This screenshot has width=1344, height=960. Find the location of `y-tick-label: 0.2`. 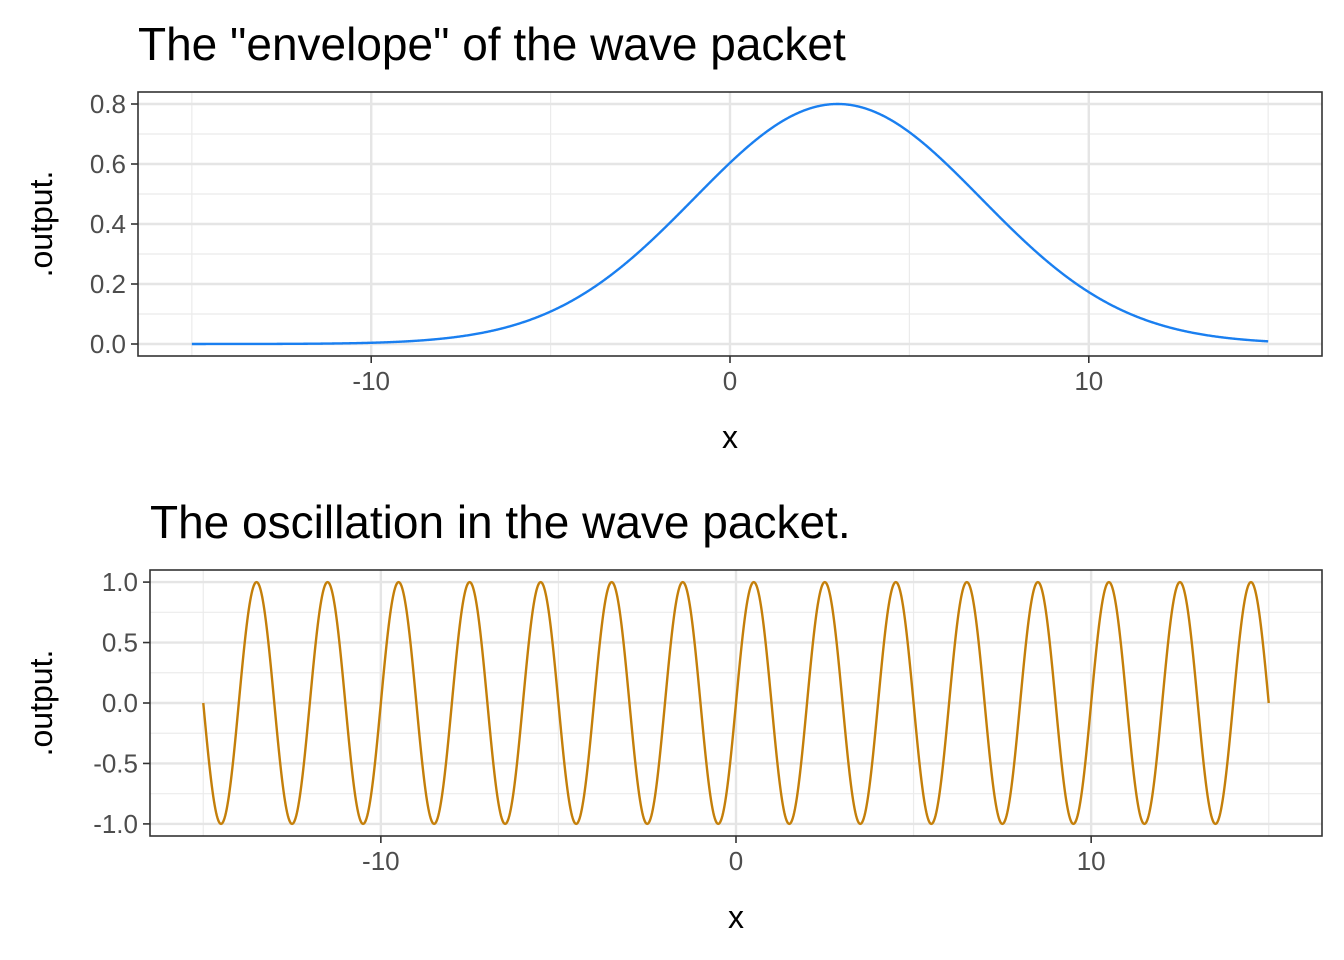

y-tick-label: 0.2 is located at coordinates (108, 284).